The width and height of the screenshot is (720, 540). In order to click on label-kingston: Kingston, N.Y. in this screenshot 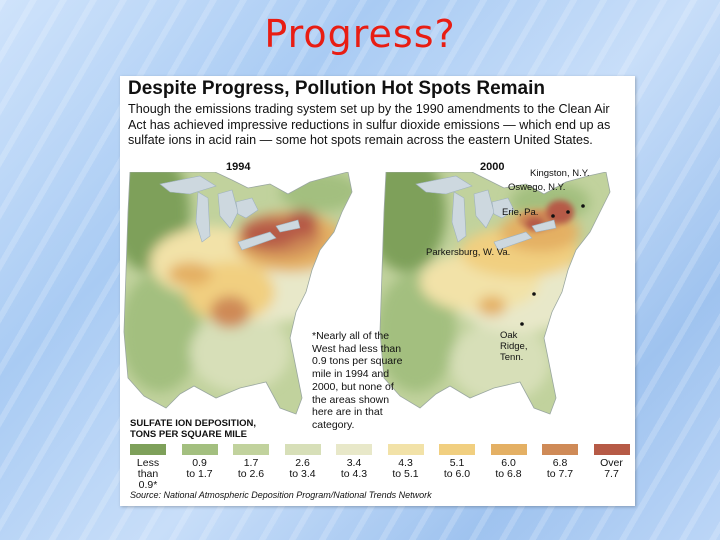, I will do `click(560, 173)`.